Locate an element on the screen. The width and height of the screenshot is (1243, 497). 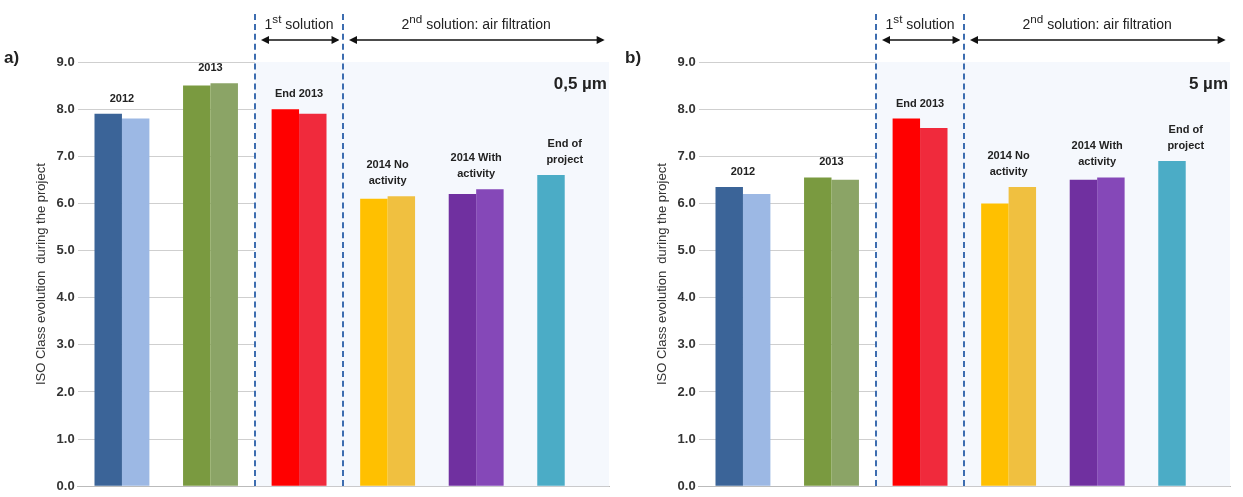
text: b) is located at coordinates (633, 58).